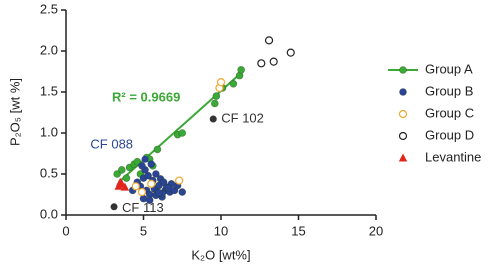 This screenshot has height=268, width=500. I want to click on y-tick-label: 0.0, so click(49, 213).